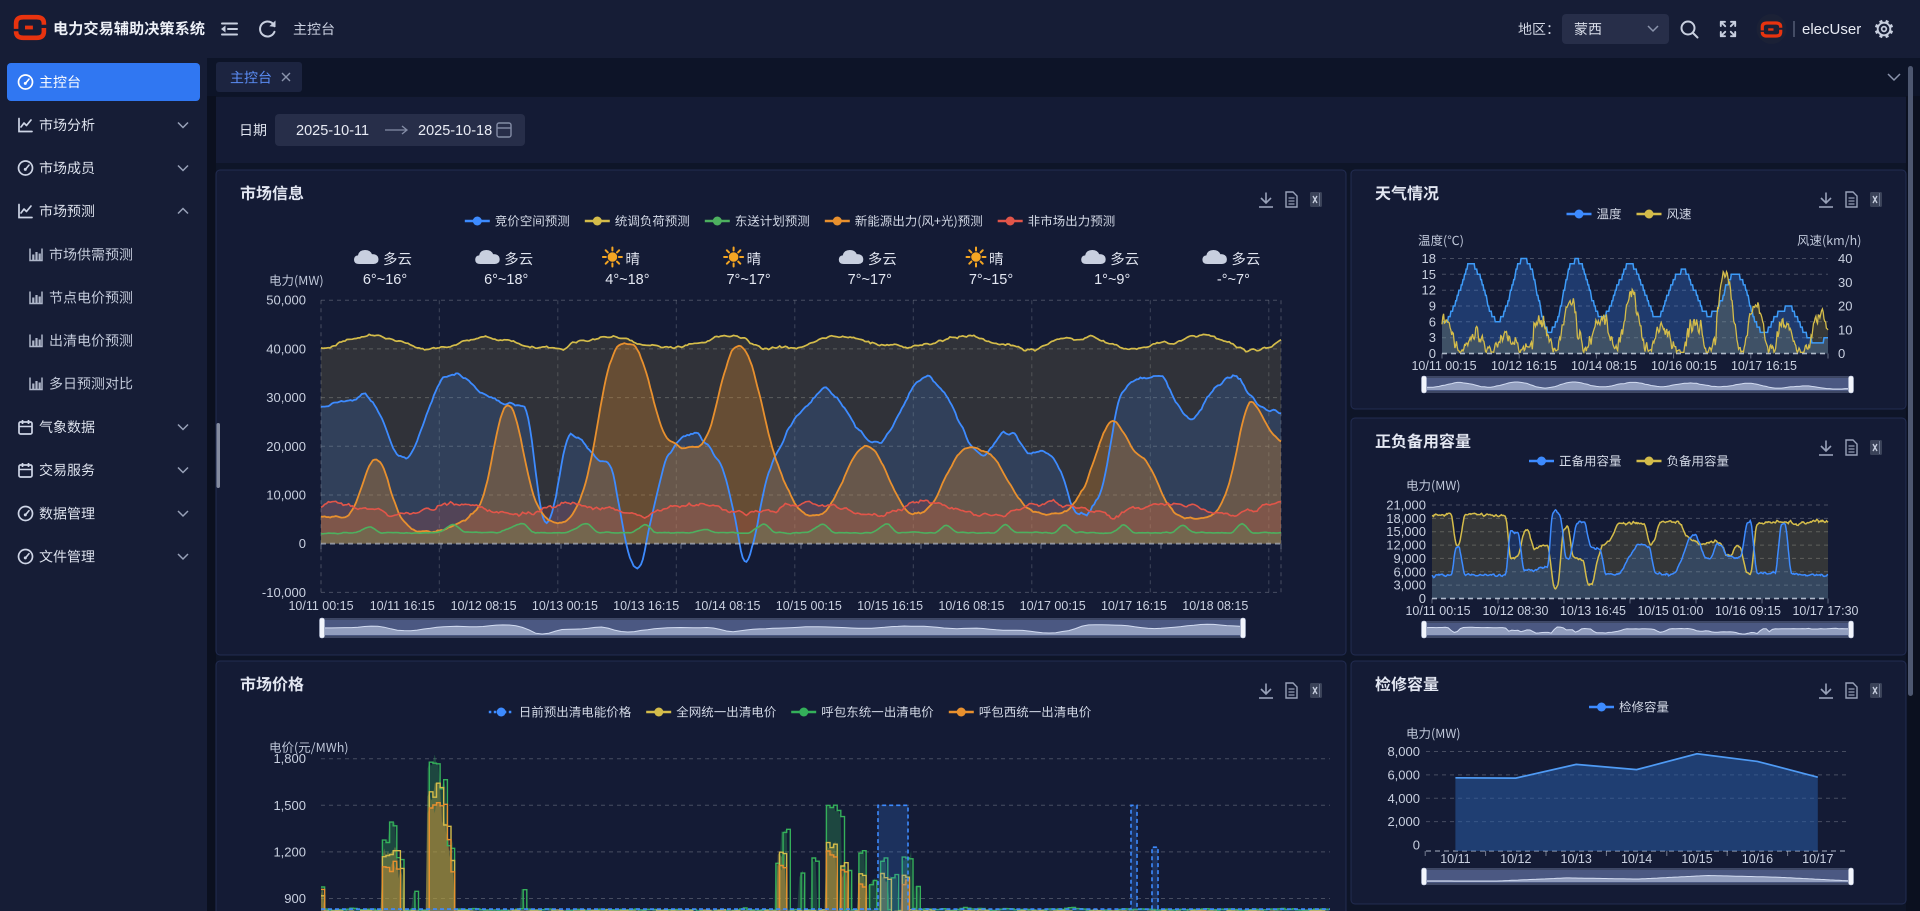  I want to click on svg-text: 1°~9°, so click(1112, 280).